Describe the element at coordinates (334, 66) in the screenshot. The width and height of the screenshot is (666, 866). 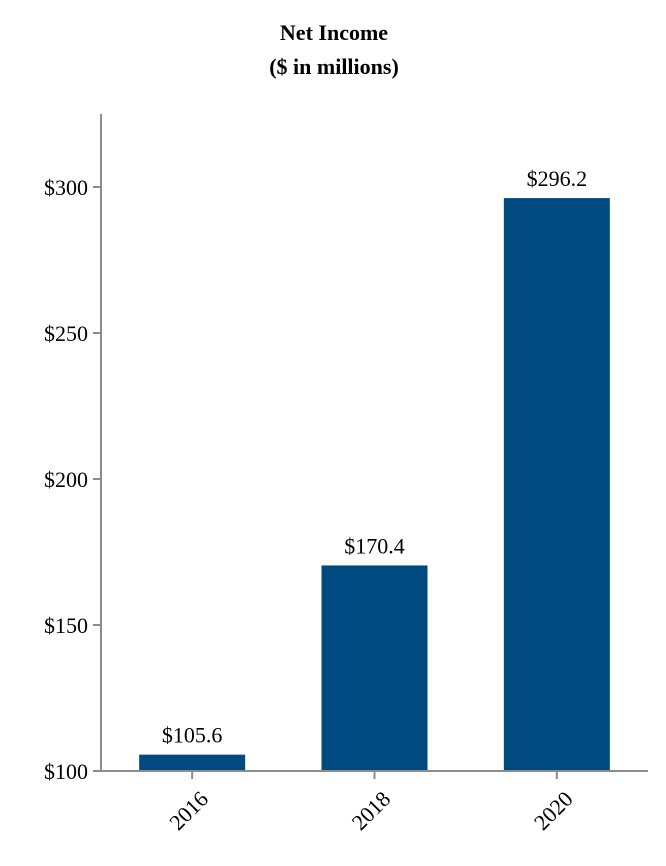
I see `chart-subtitle: ($ in millions)` at that location.